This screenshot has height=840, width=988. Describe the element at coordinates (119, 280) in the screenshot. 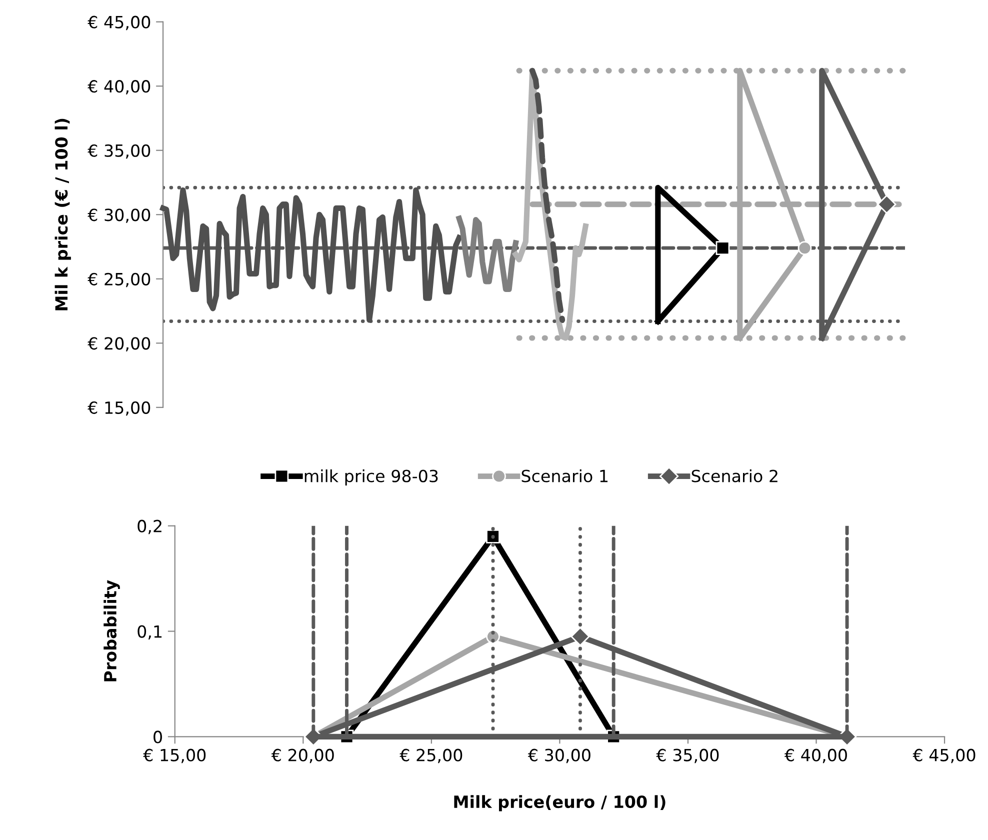

I see `y-tick-label: € 25,00` at that location.